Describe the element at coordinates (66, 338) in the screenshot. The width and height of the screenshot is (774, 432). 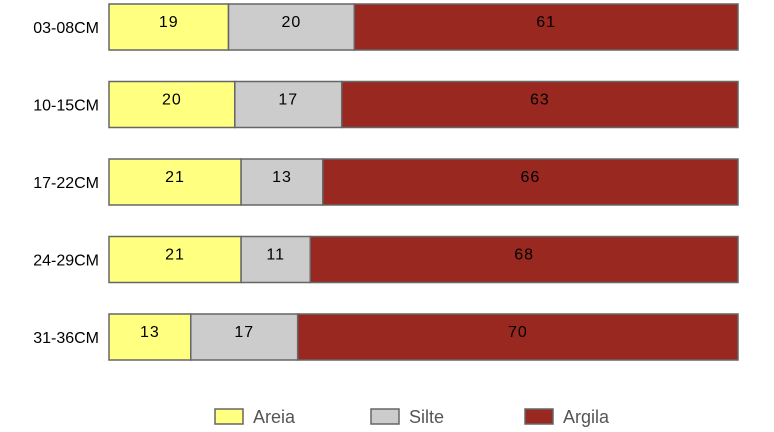
I see `category-label-31-36cm: 31-36CM` at that location.